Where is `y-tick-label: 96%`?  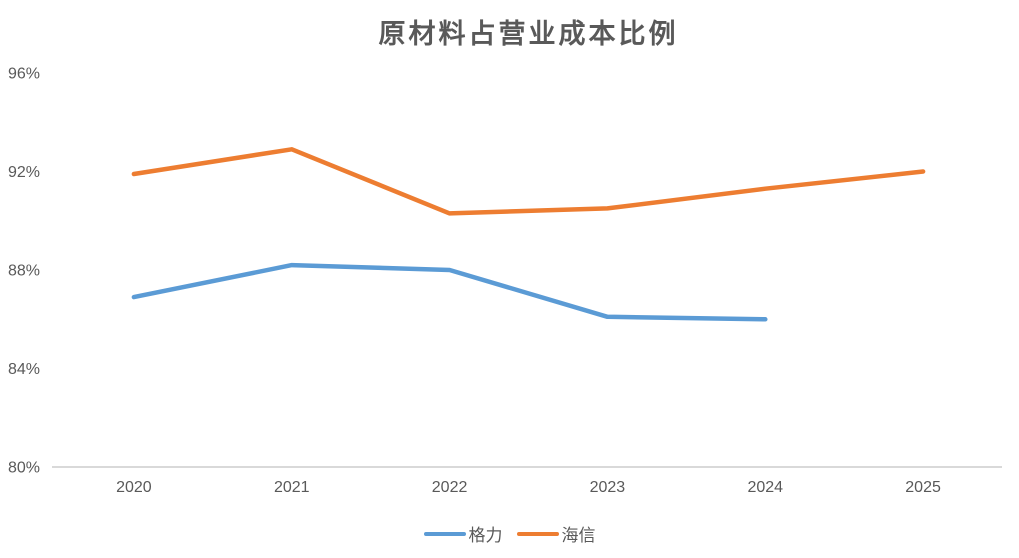
y-tick-label: 96% is located at coordinates (24, 74).